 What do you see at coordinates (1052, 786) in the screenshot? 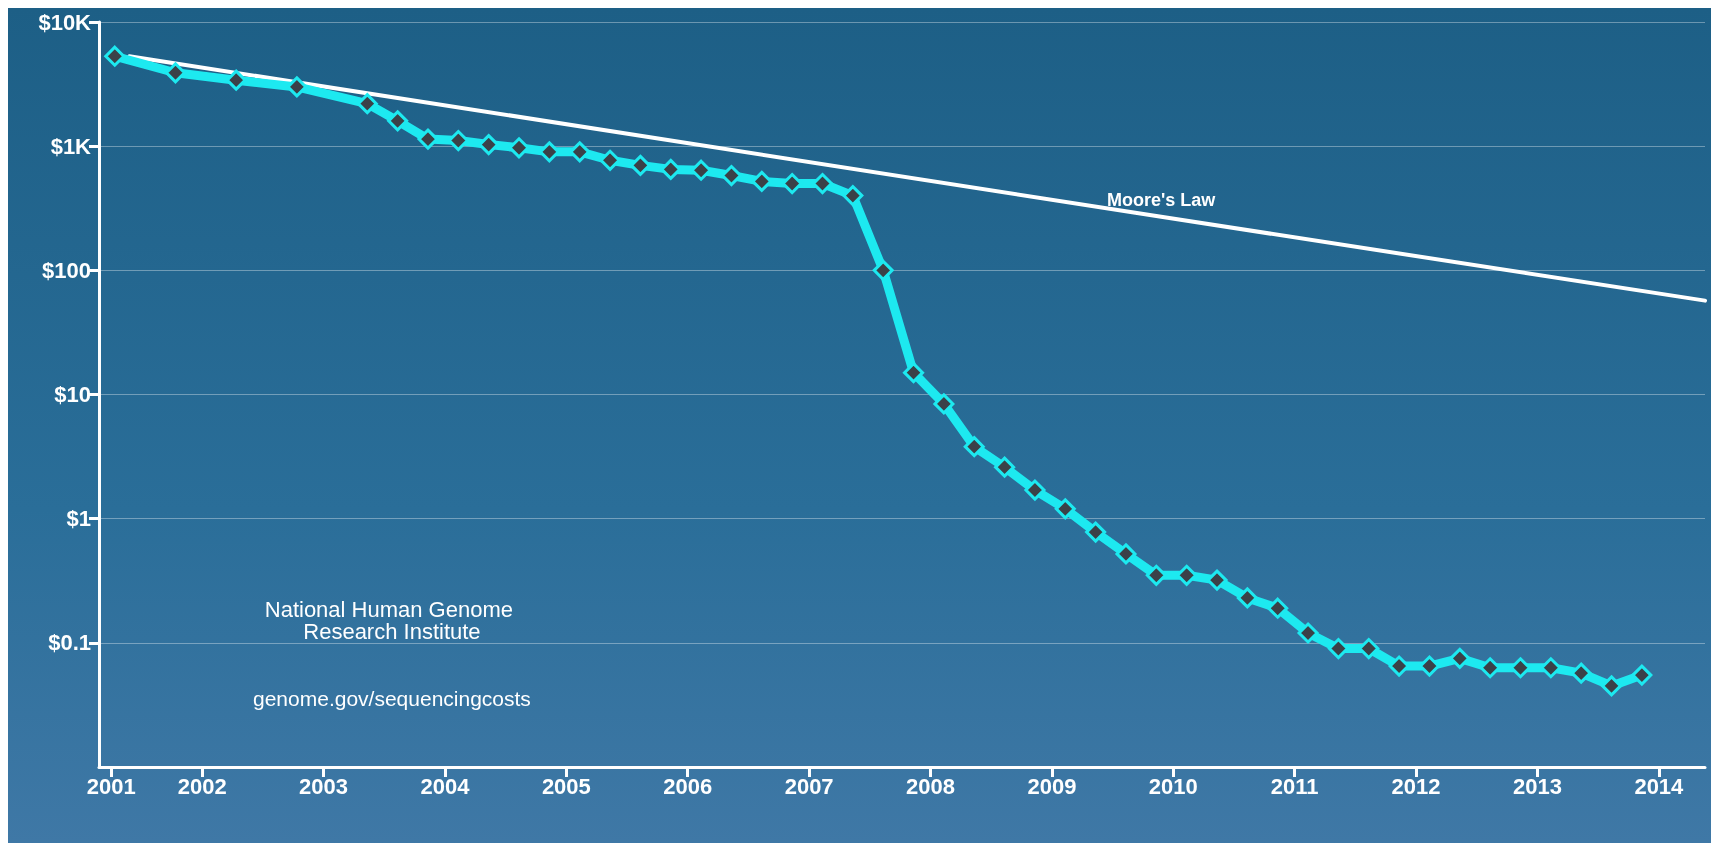
I see `x-tick-label: 2009` at bounding box center [1052, 786].